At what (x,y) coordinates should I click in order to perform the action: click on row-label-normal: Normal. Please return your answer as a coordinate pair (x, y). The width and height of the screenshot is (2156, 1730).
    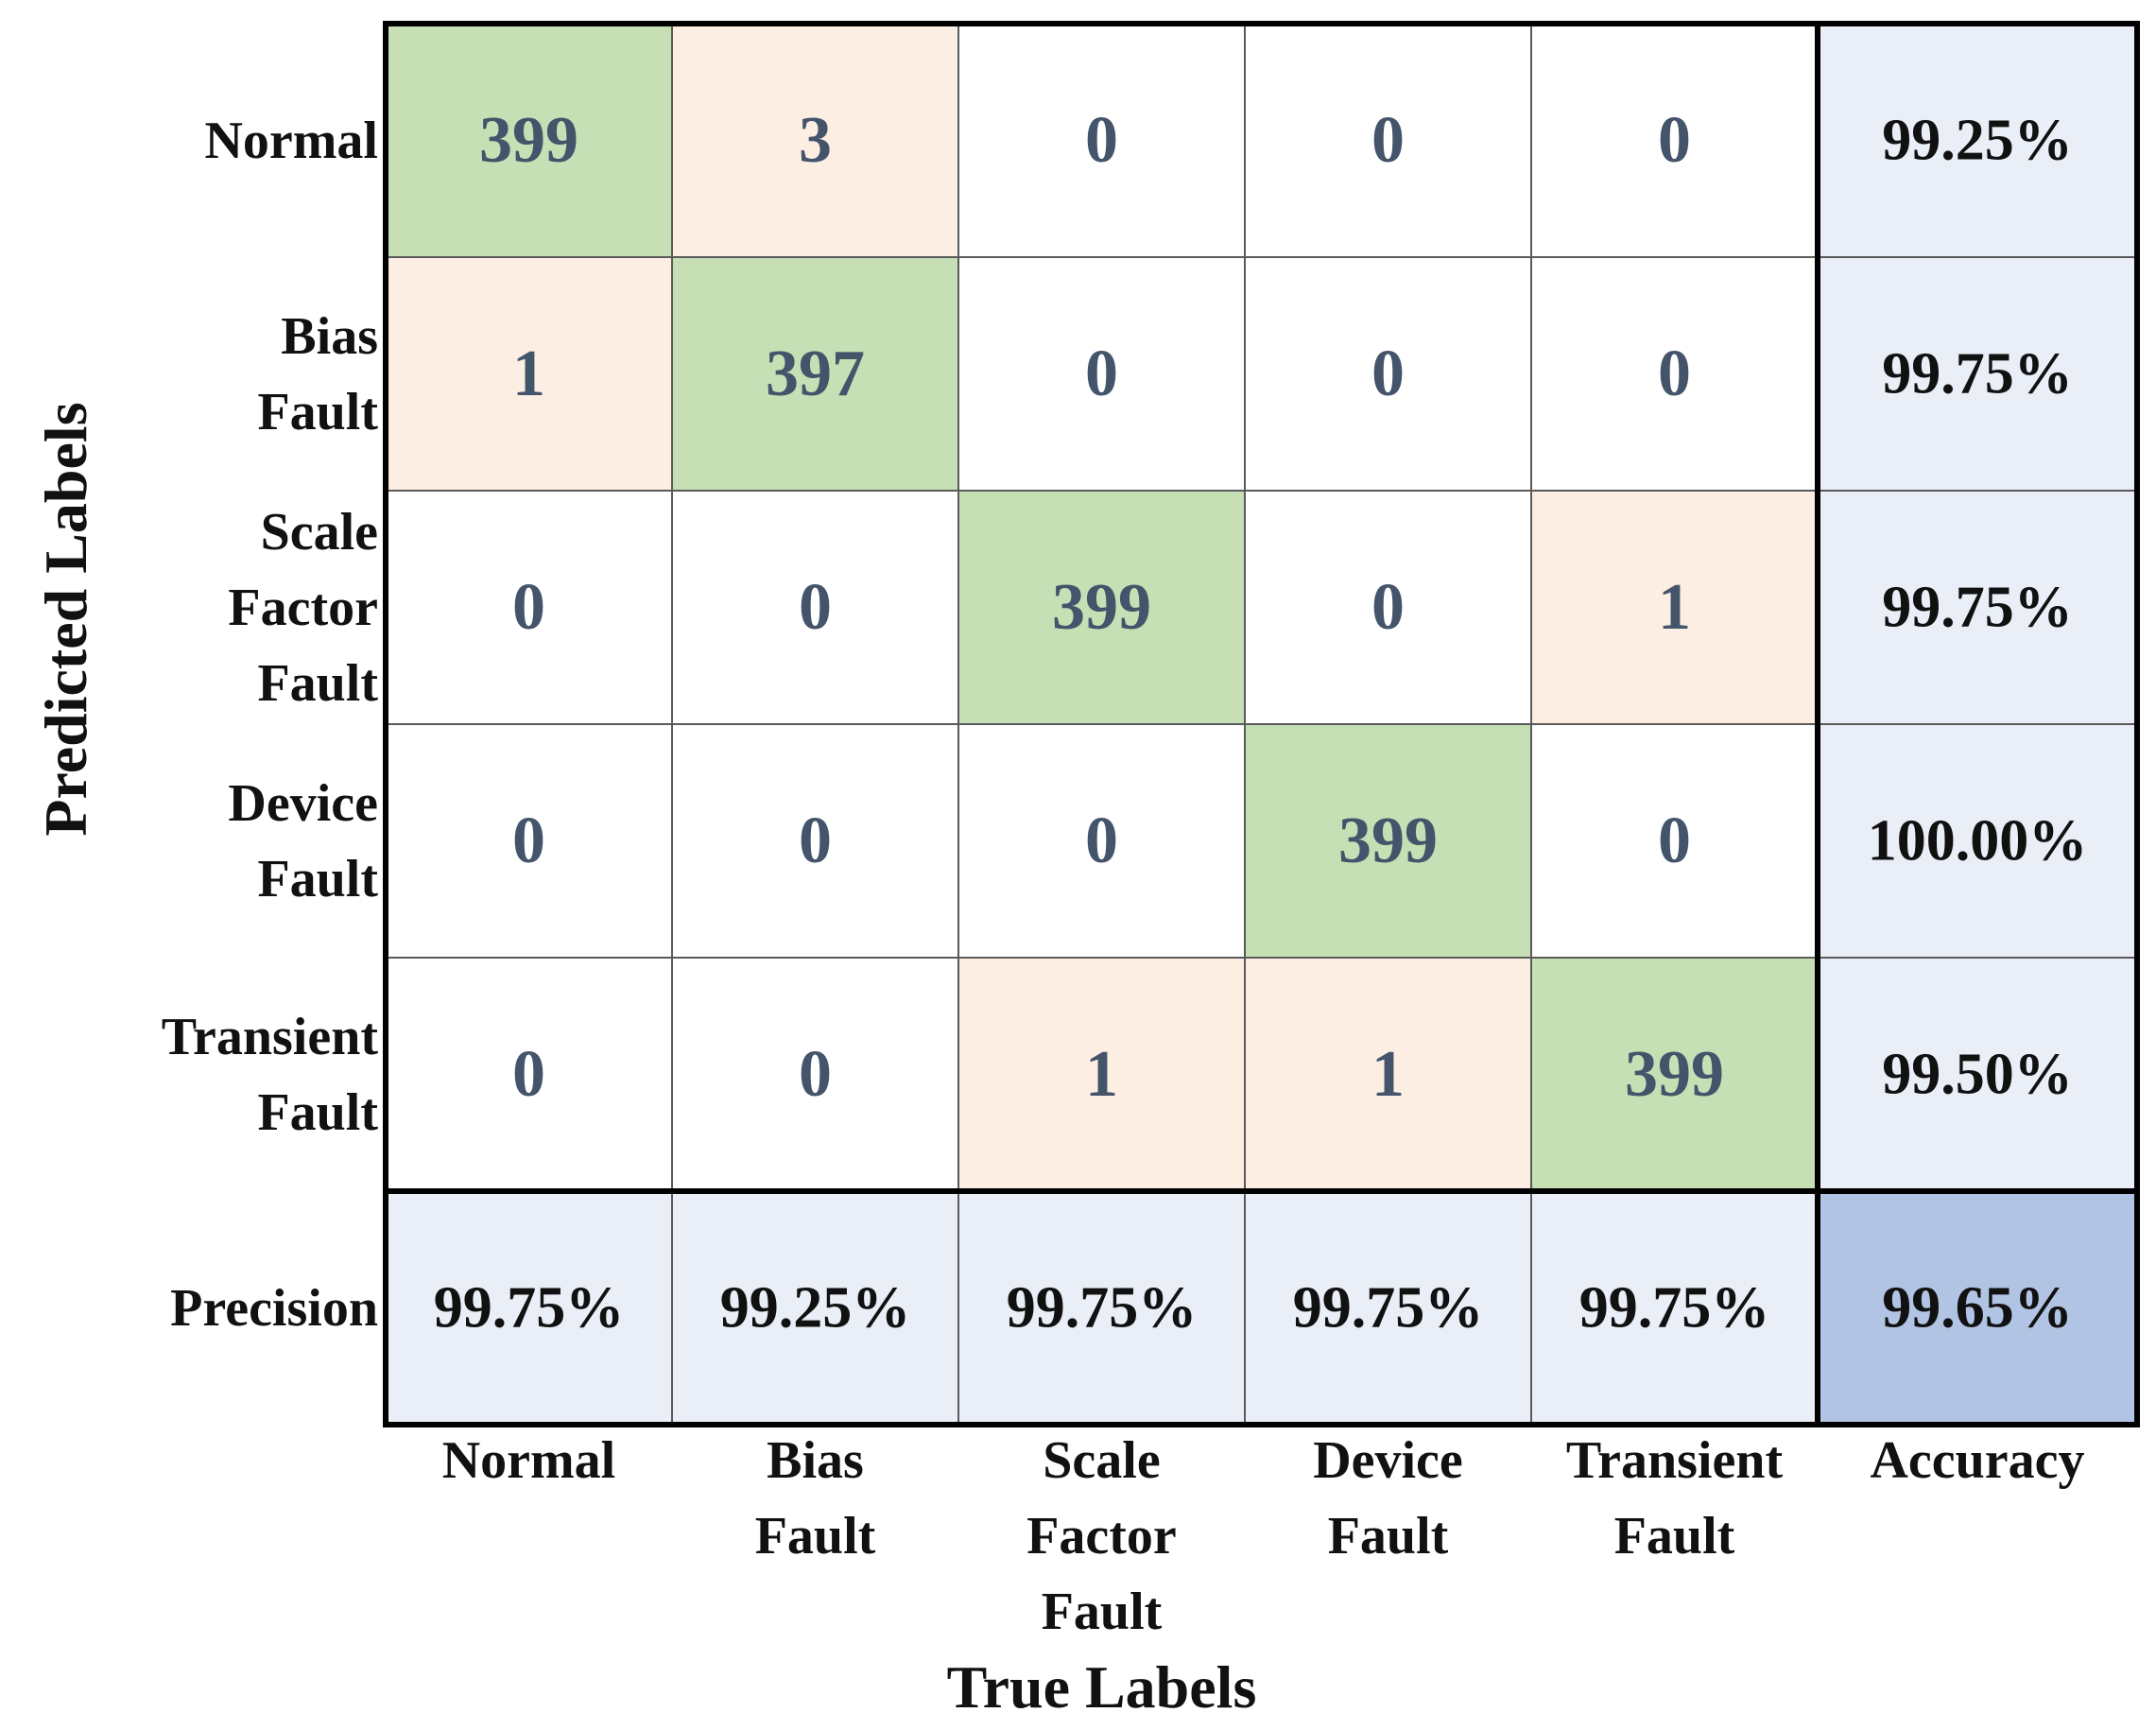
    Looking at the image, I should click on (291, 140).